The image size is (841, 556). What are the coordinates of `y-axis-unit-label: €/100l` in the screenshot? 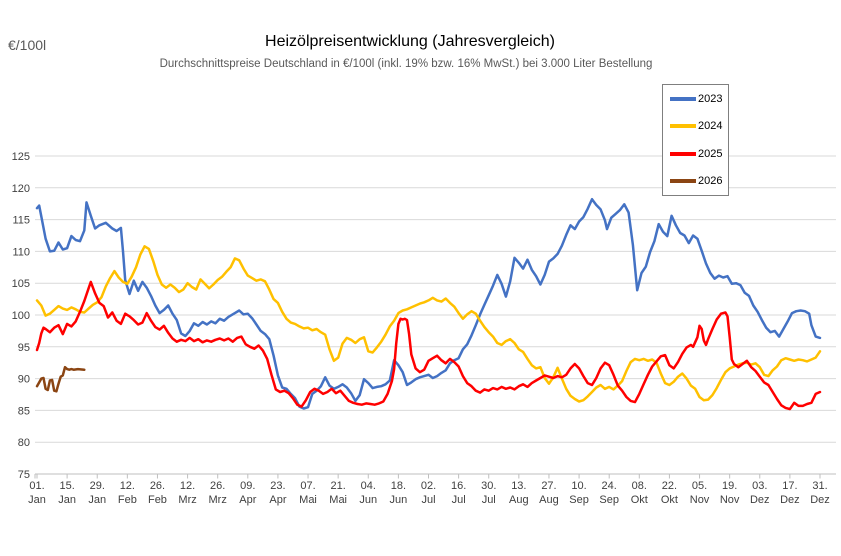 It's located at (27, 45).